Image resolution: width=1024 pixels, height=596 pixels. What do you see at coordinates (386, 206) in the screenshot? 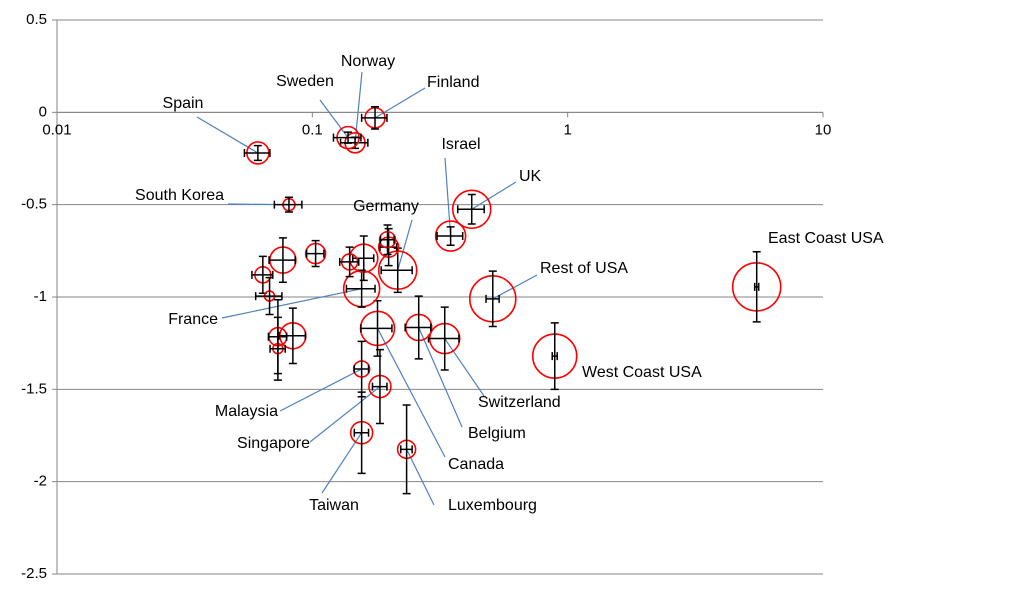
I see `point-label: Germany` at bounding box center [386, 206].